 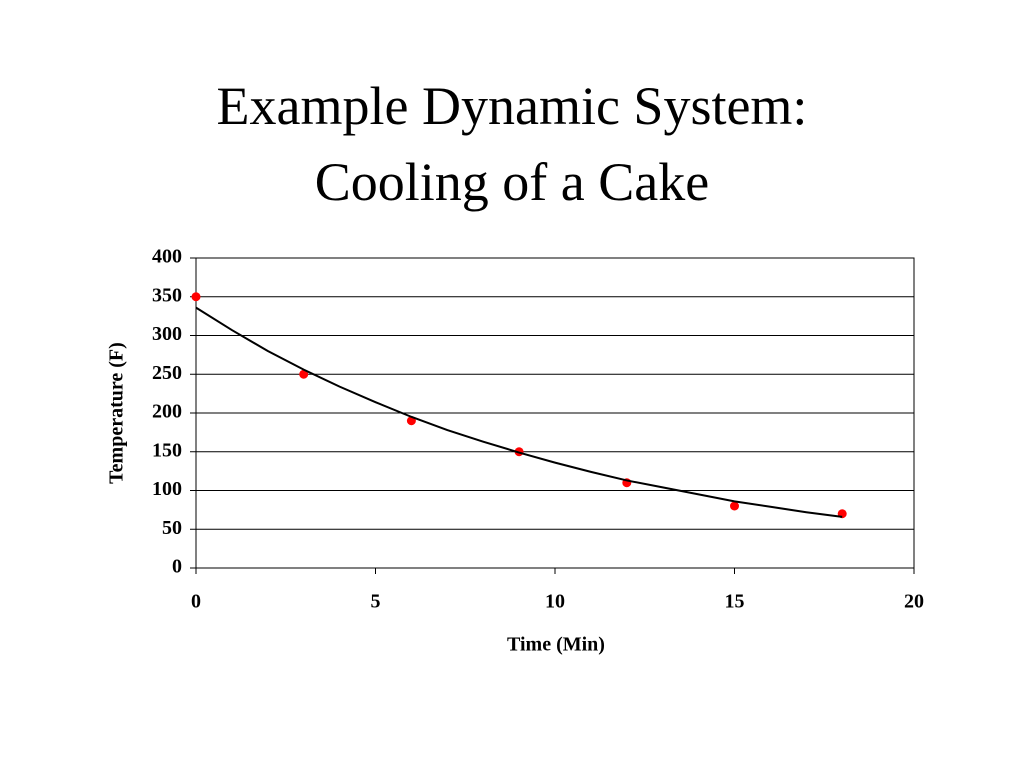 I want to click on y-tick-label: 150, so click(x=167, y=450).